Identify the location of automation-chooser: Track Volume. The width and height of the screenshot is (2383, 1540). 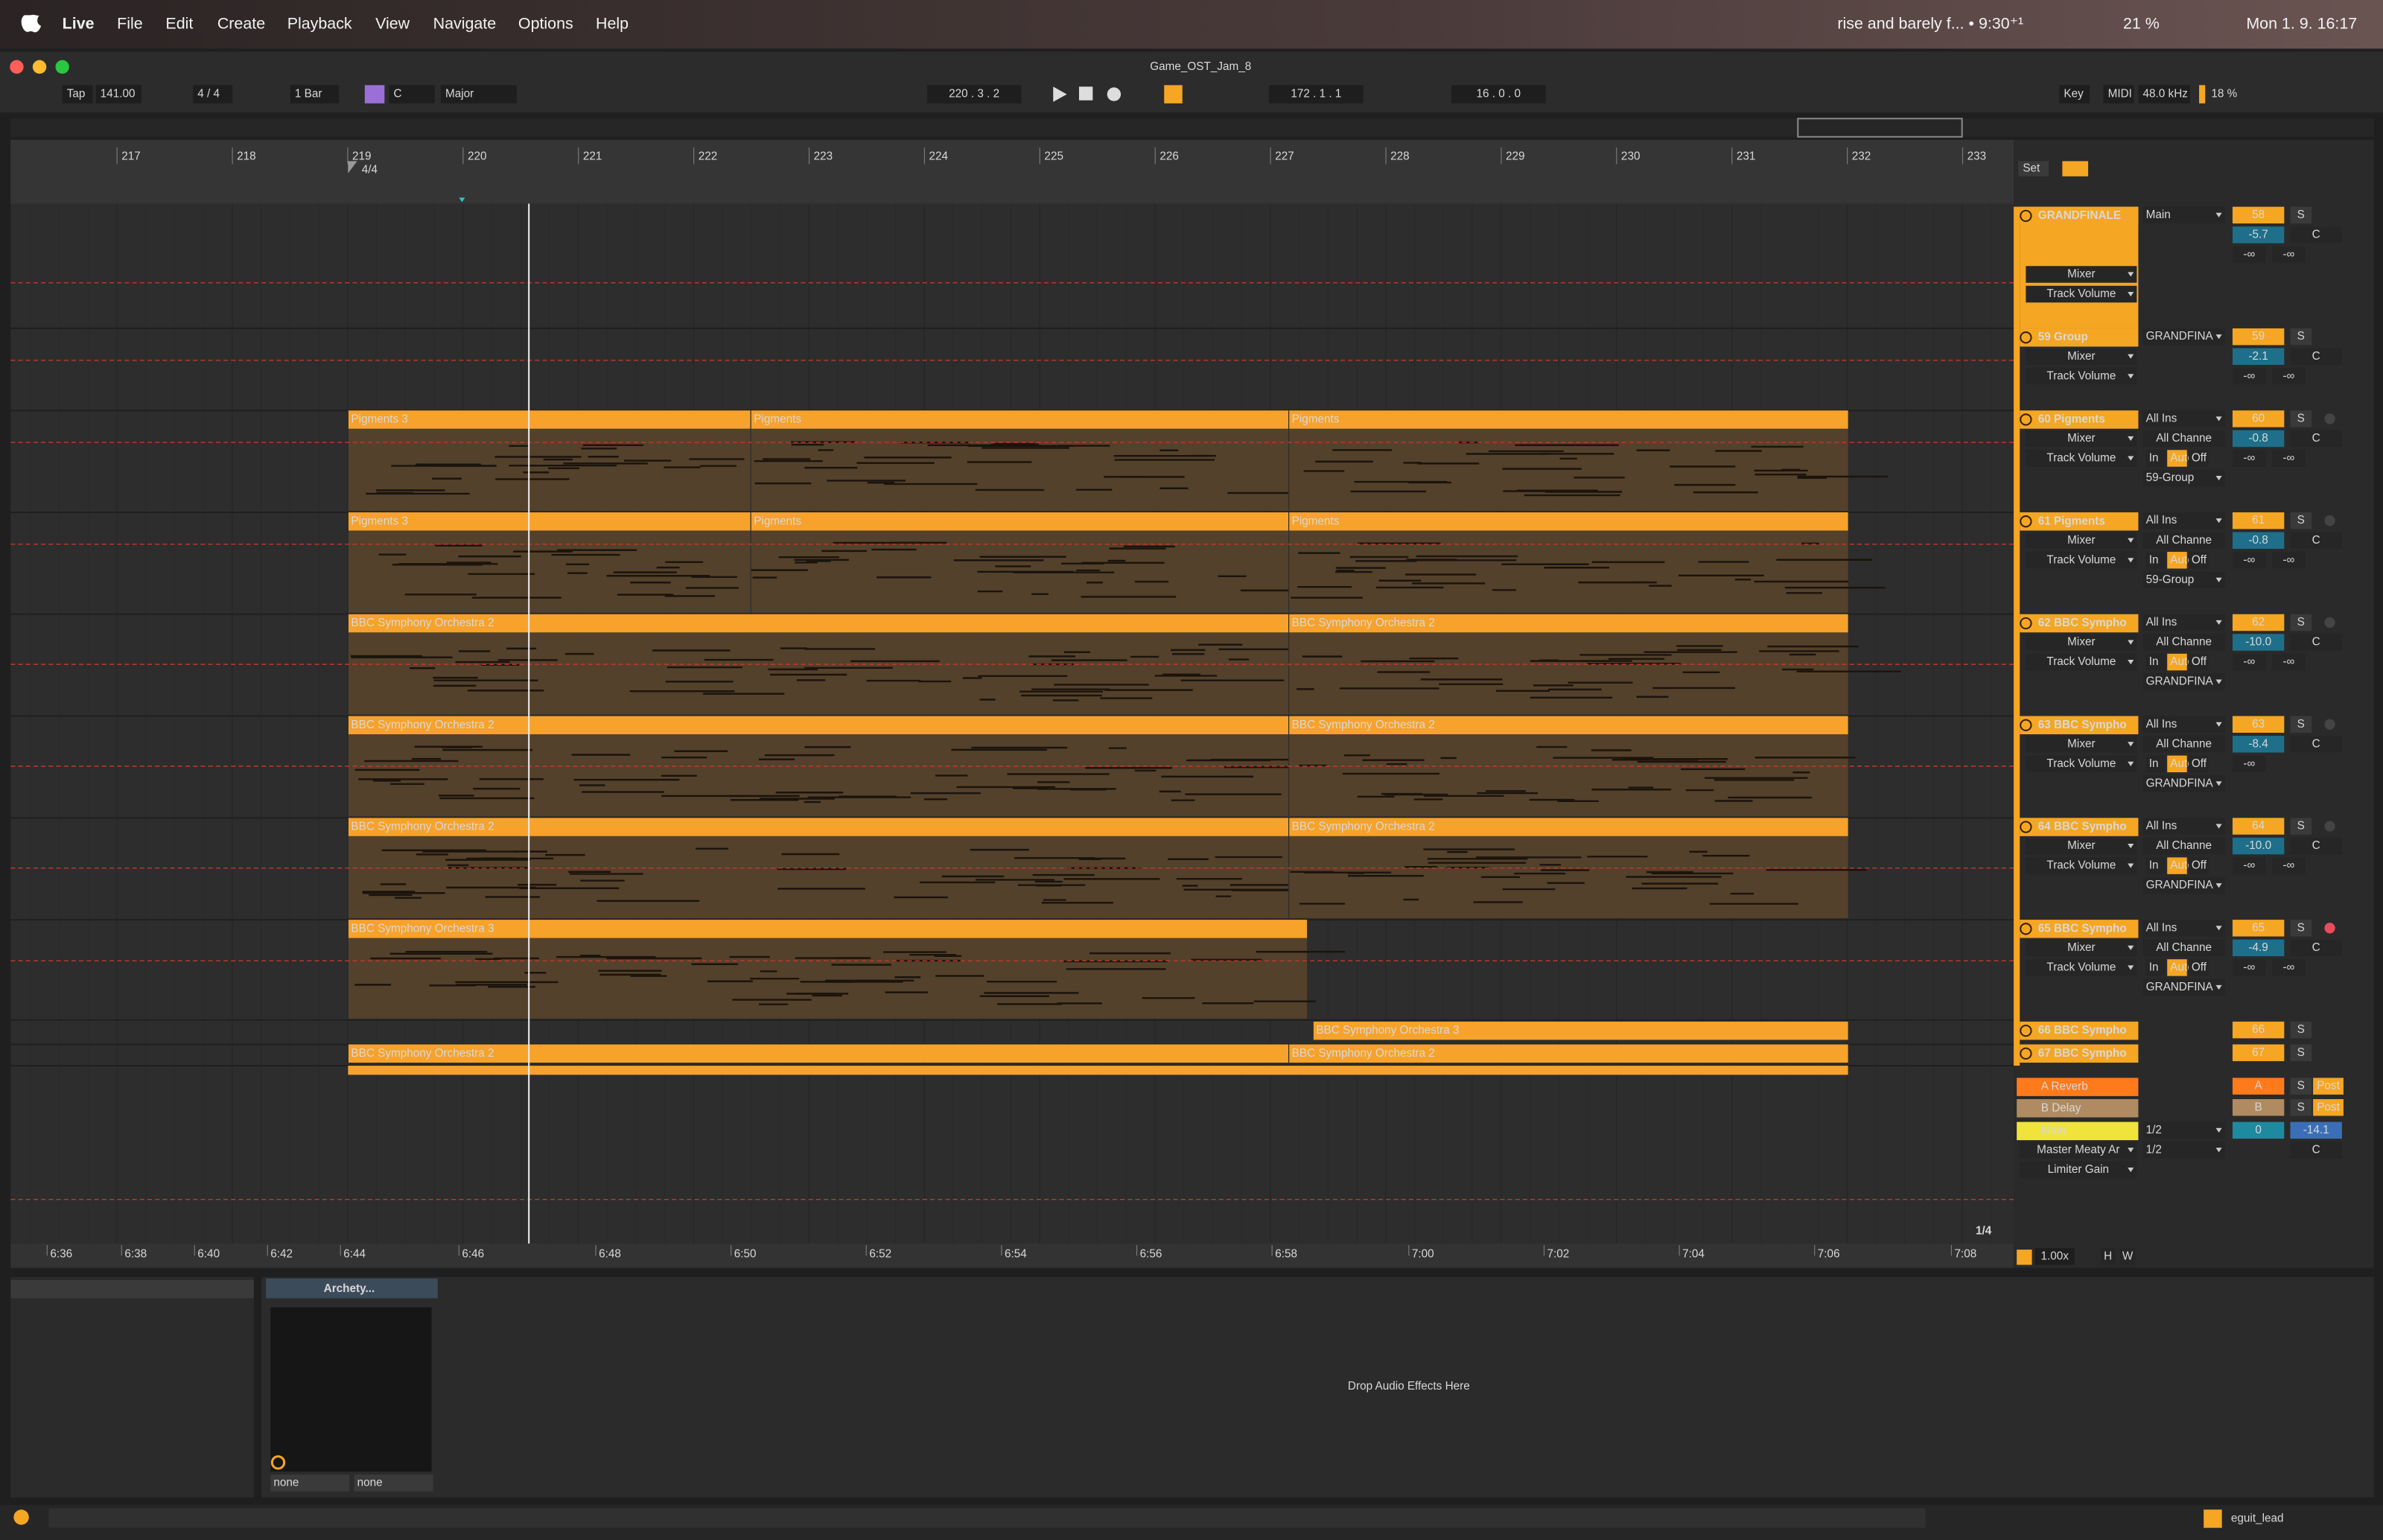
(2081, 293).